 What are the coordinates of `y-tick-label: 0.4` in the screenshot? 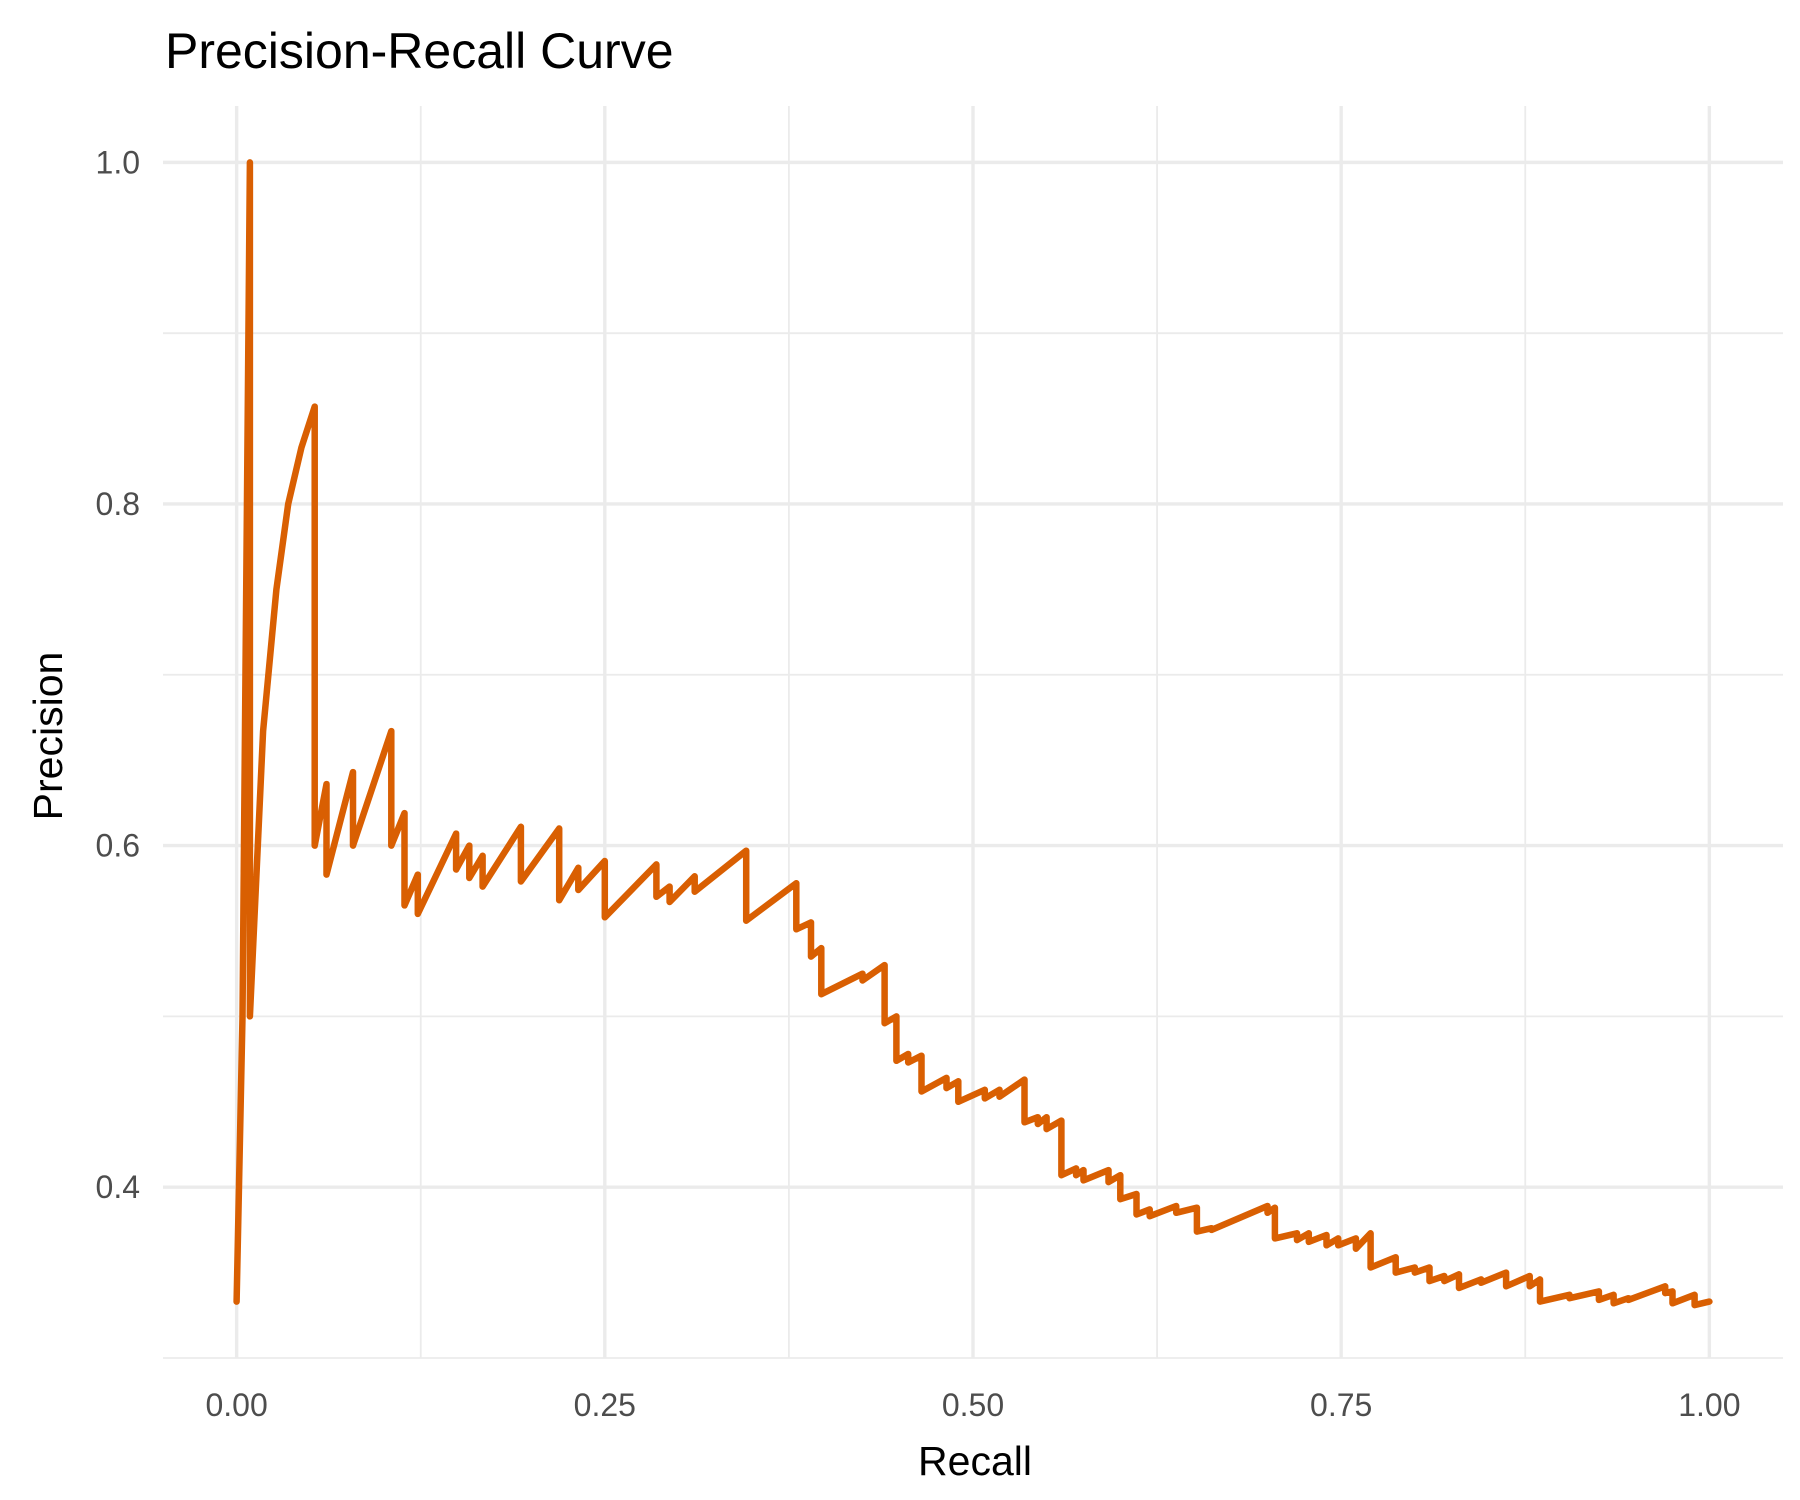 It's located at (118, 1187).